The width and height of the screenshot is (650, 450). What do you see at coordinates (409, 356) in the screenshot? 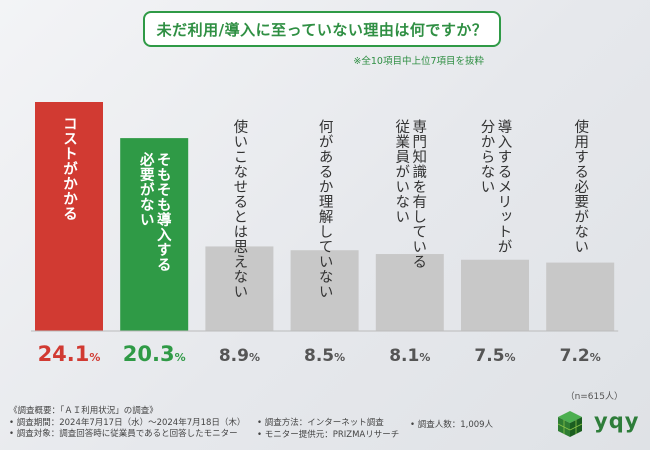
I see `value-label-5: 8.1%` at bounding box center [409, 356].